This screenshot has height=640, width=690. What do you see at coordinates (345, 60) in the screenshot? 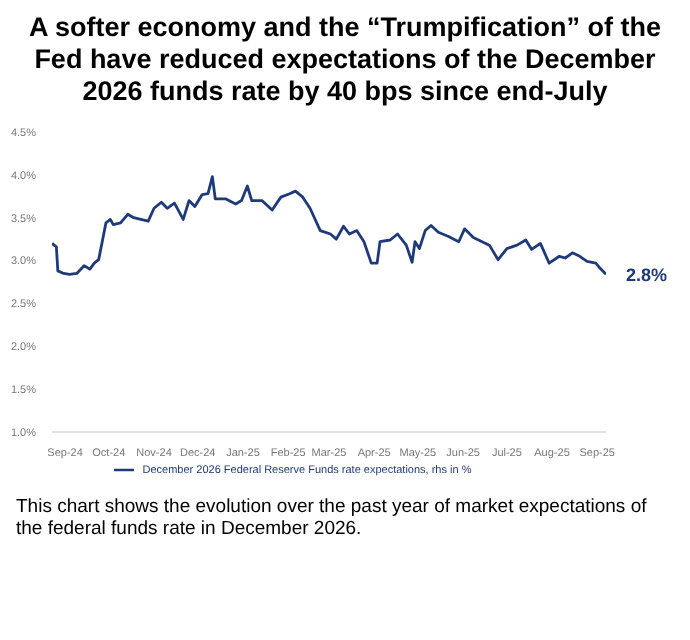
I see `chart-title: A softer economy and the “Trumpification” of the Fed have reduced expectations of the December 2026 funds rate by 40 bps since end-July` at bounding box center [345, 60].